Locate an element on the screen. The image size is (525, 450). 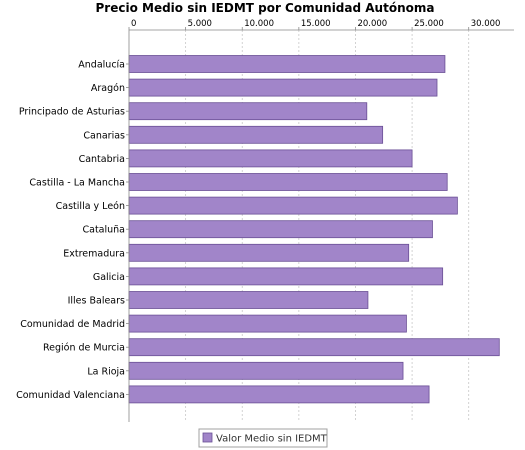
category-label: Cataluña is located at coordinates (103, 230).